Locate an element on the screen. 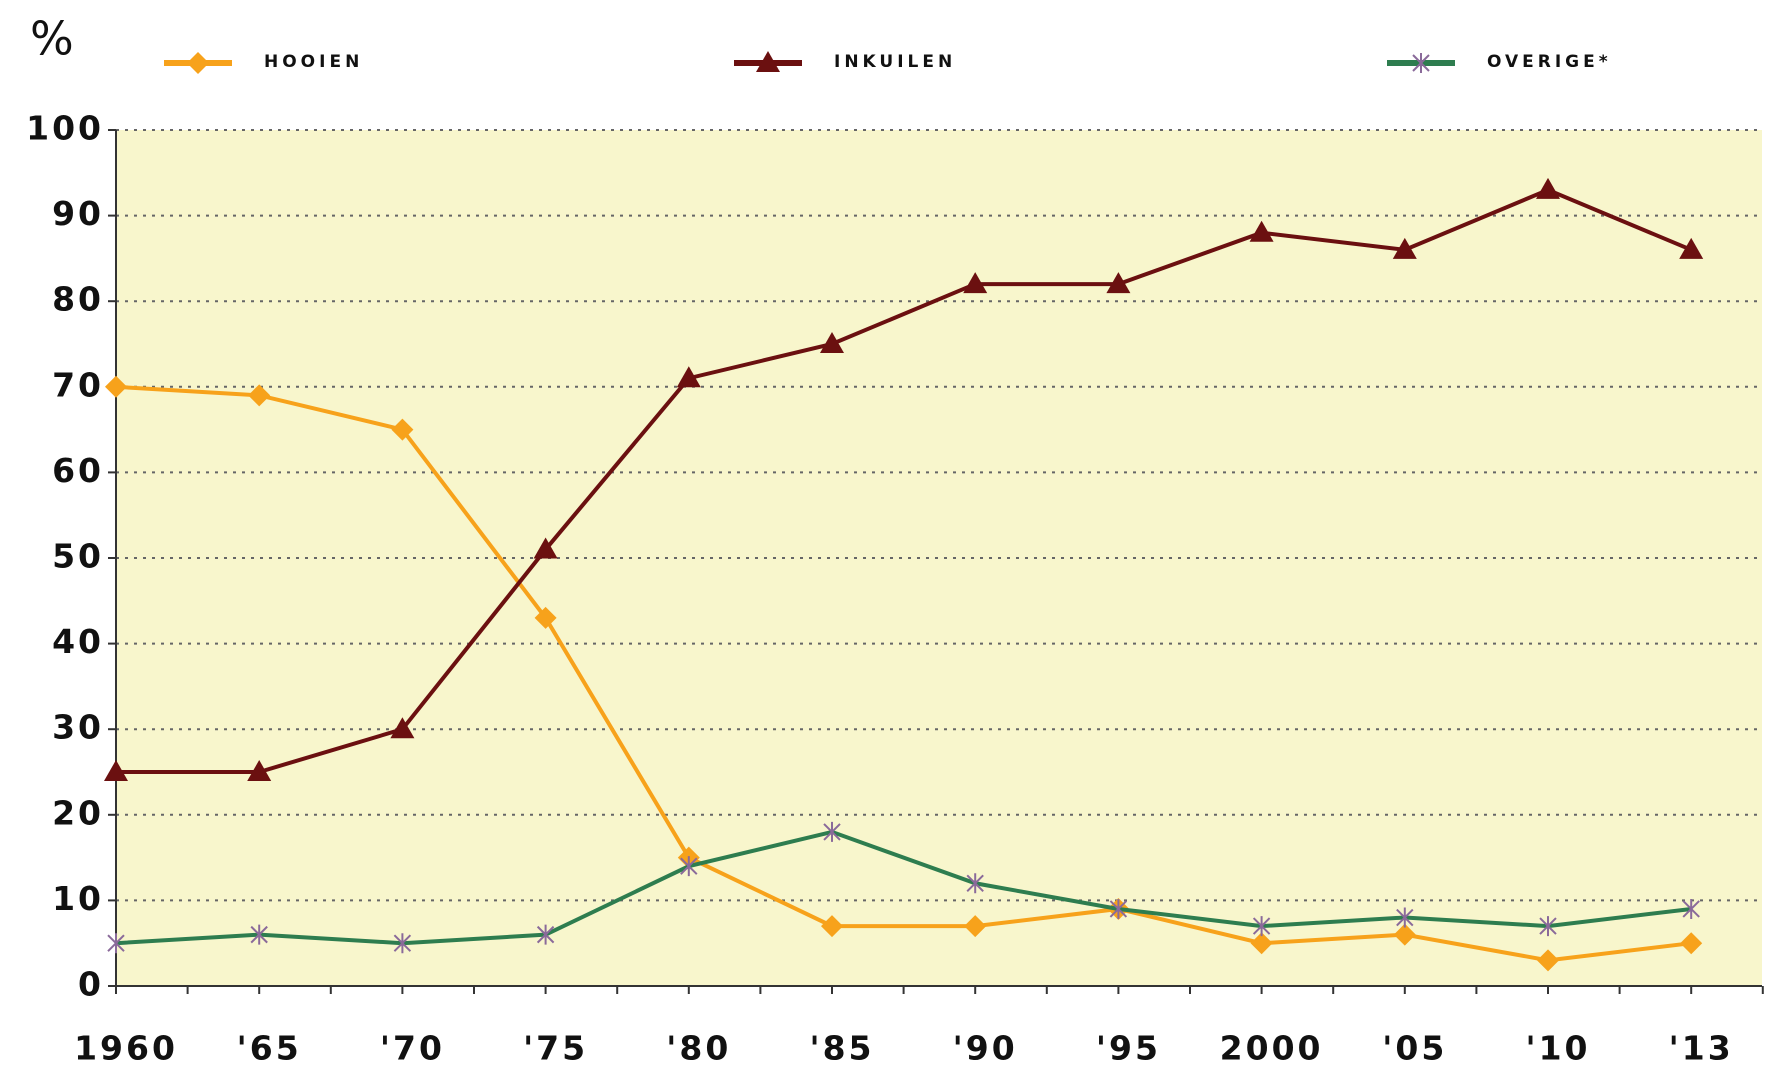 The width and height of the screenshot is (1771, 1071). y-tick-label: 50 is located at coordinates (78, 556).